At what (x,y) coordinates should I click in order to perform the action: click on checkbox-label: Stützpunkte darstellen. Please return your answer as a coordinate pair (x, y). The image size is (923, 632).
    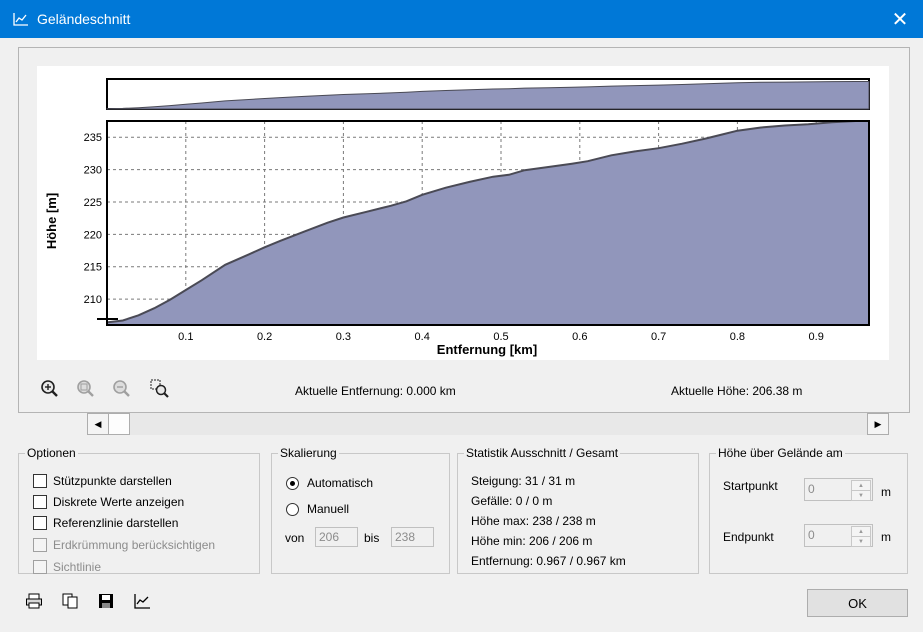
    Looking at the image, I should click on (112, 481).